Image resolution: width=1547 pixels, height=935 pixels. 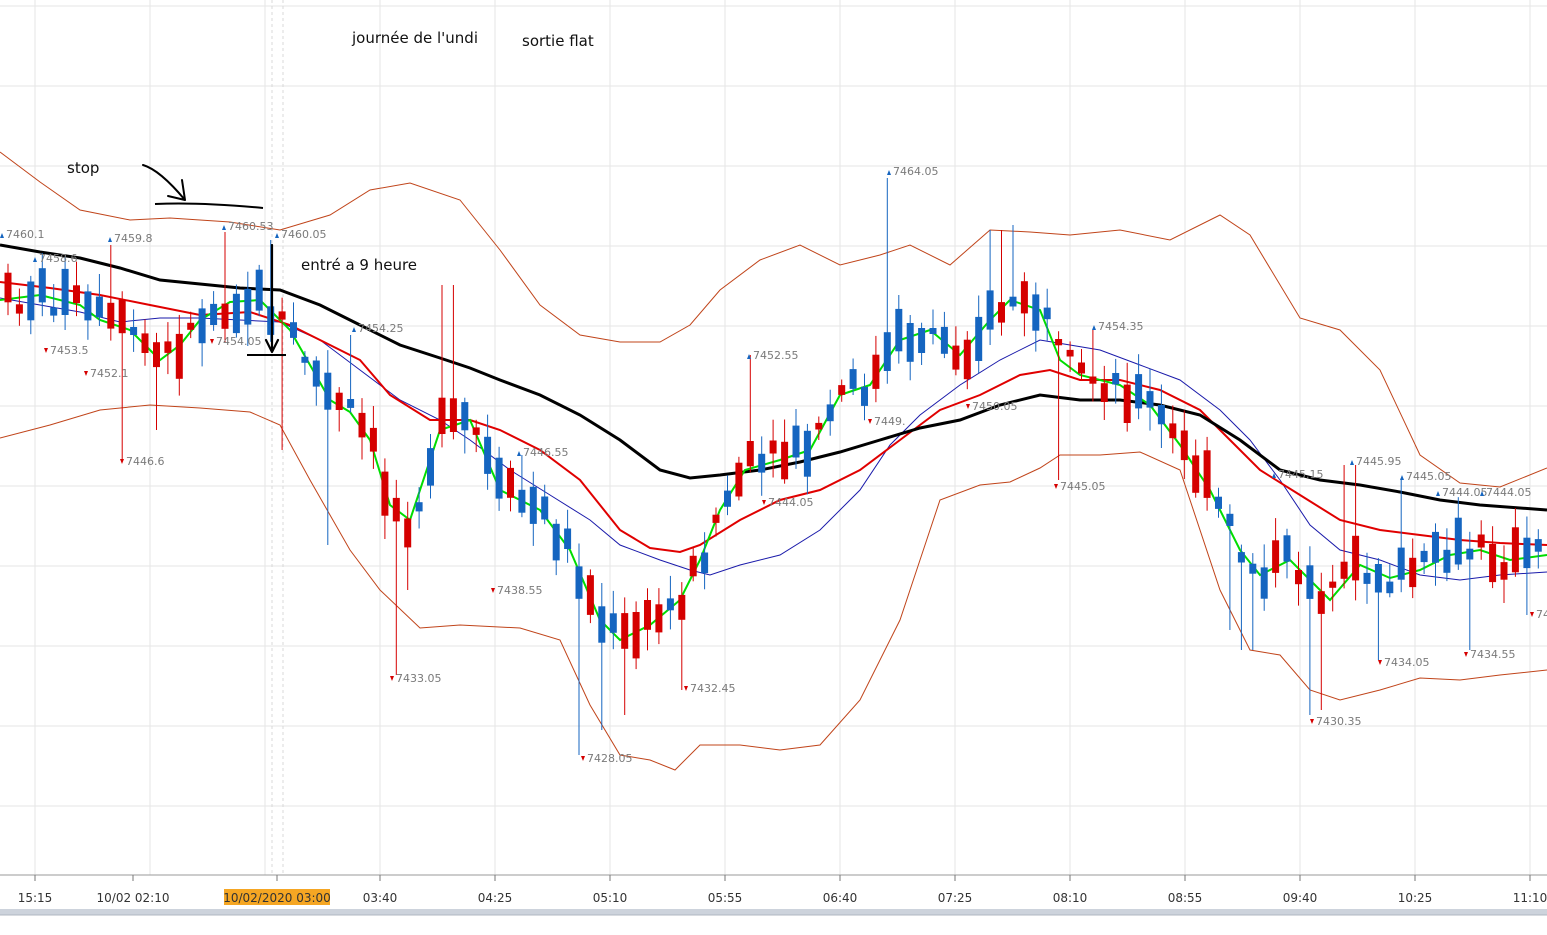 What do you see at coordinates (415, 38) in the screenshot?
I see `annotation-journee: journée de l'undi` at bounding box center [415, 38].